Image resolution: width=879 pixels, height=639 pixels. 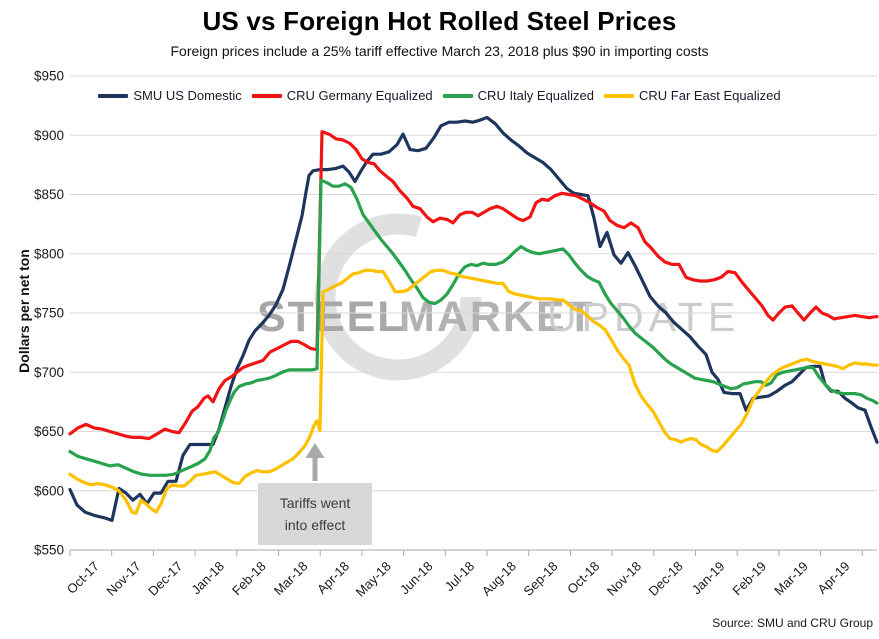 I want to click on y-tick-label: $750, so click(x=49, y=313).